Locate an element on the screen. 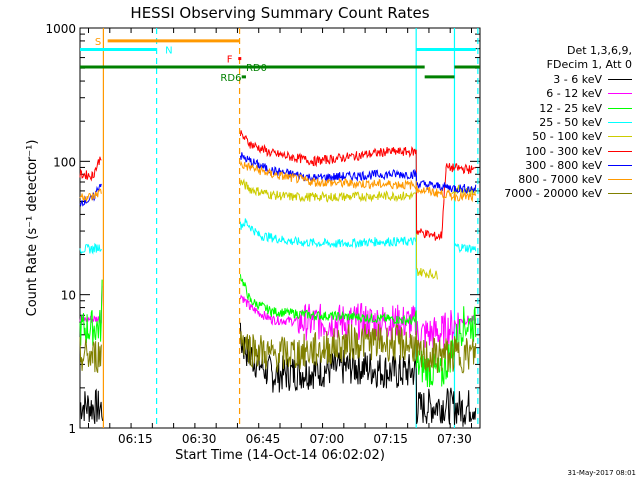 This screenshot has width=640, height=480. legend-label: 100 - 300 keV is located at coordinates (563, 151).